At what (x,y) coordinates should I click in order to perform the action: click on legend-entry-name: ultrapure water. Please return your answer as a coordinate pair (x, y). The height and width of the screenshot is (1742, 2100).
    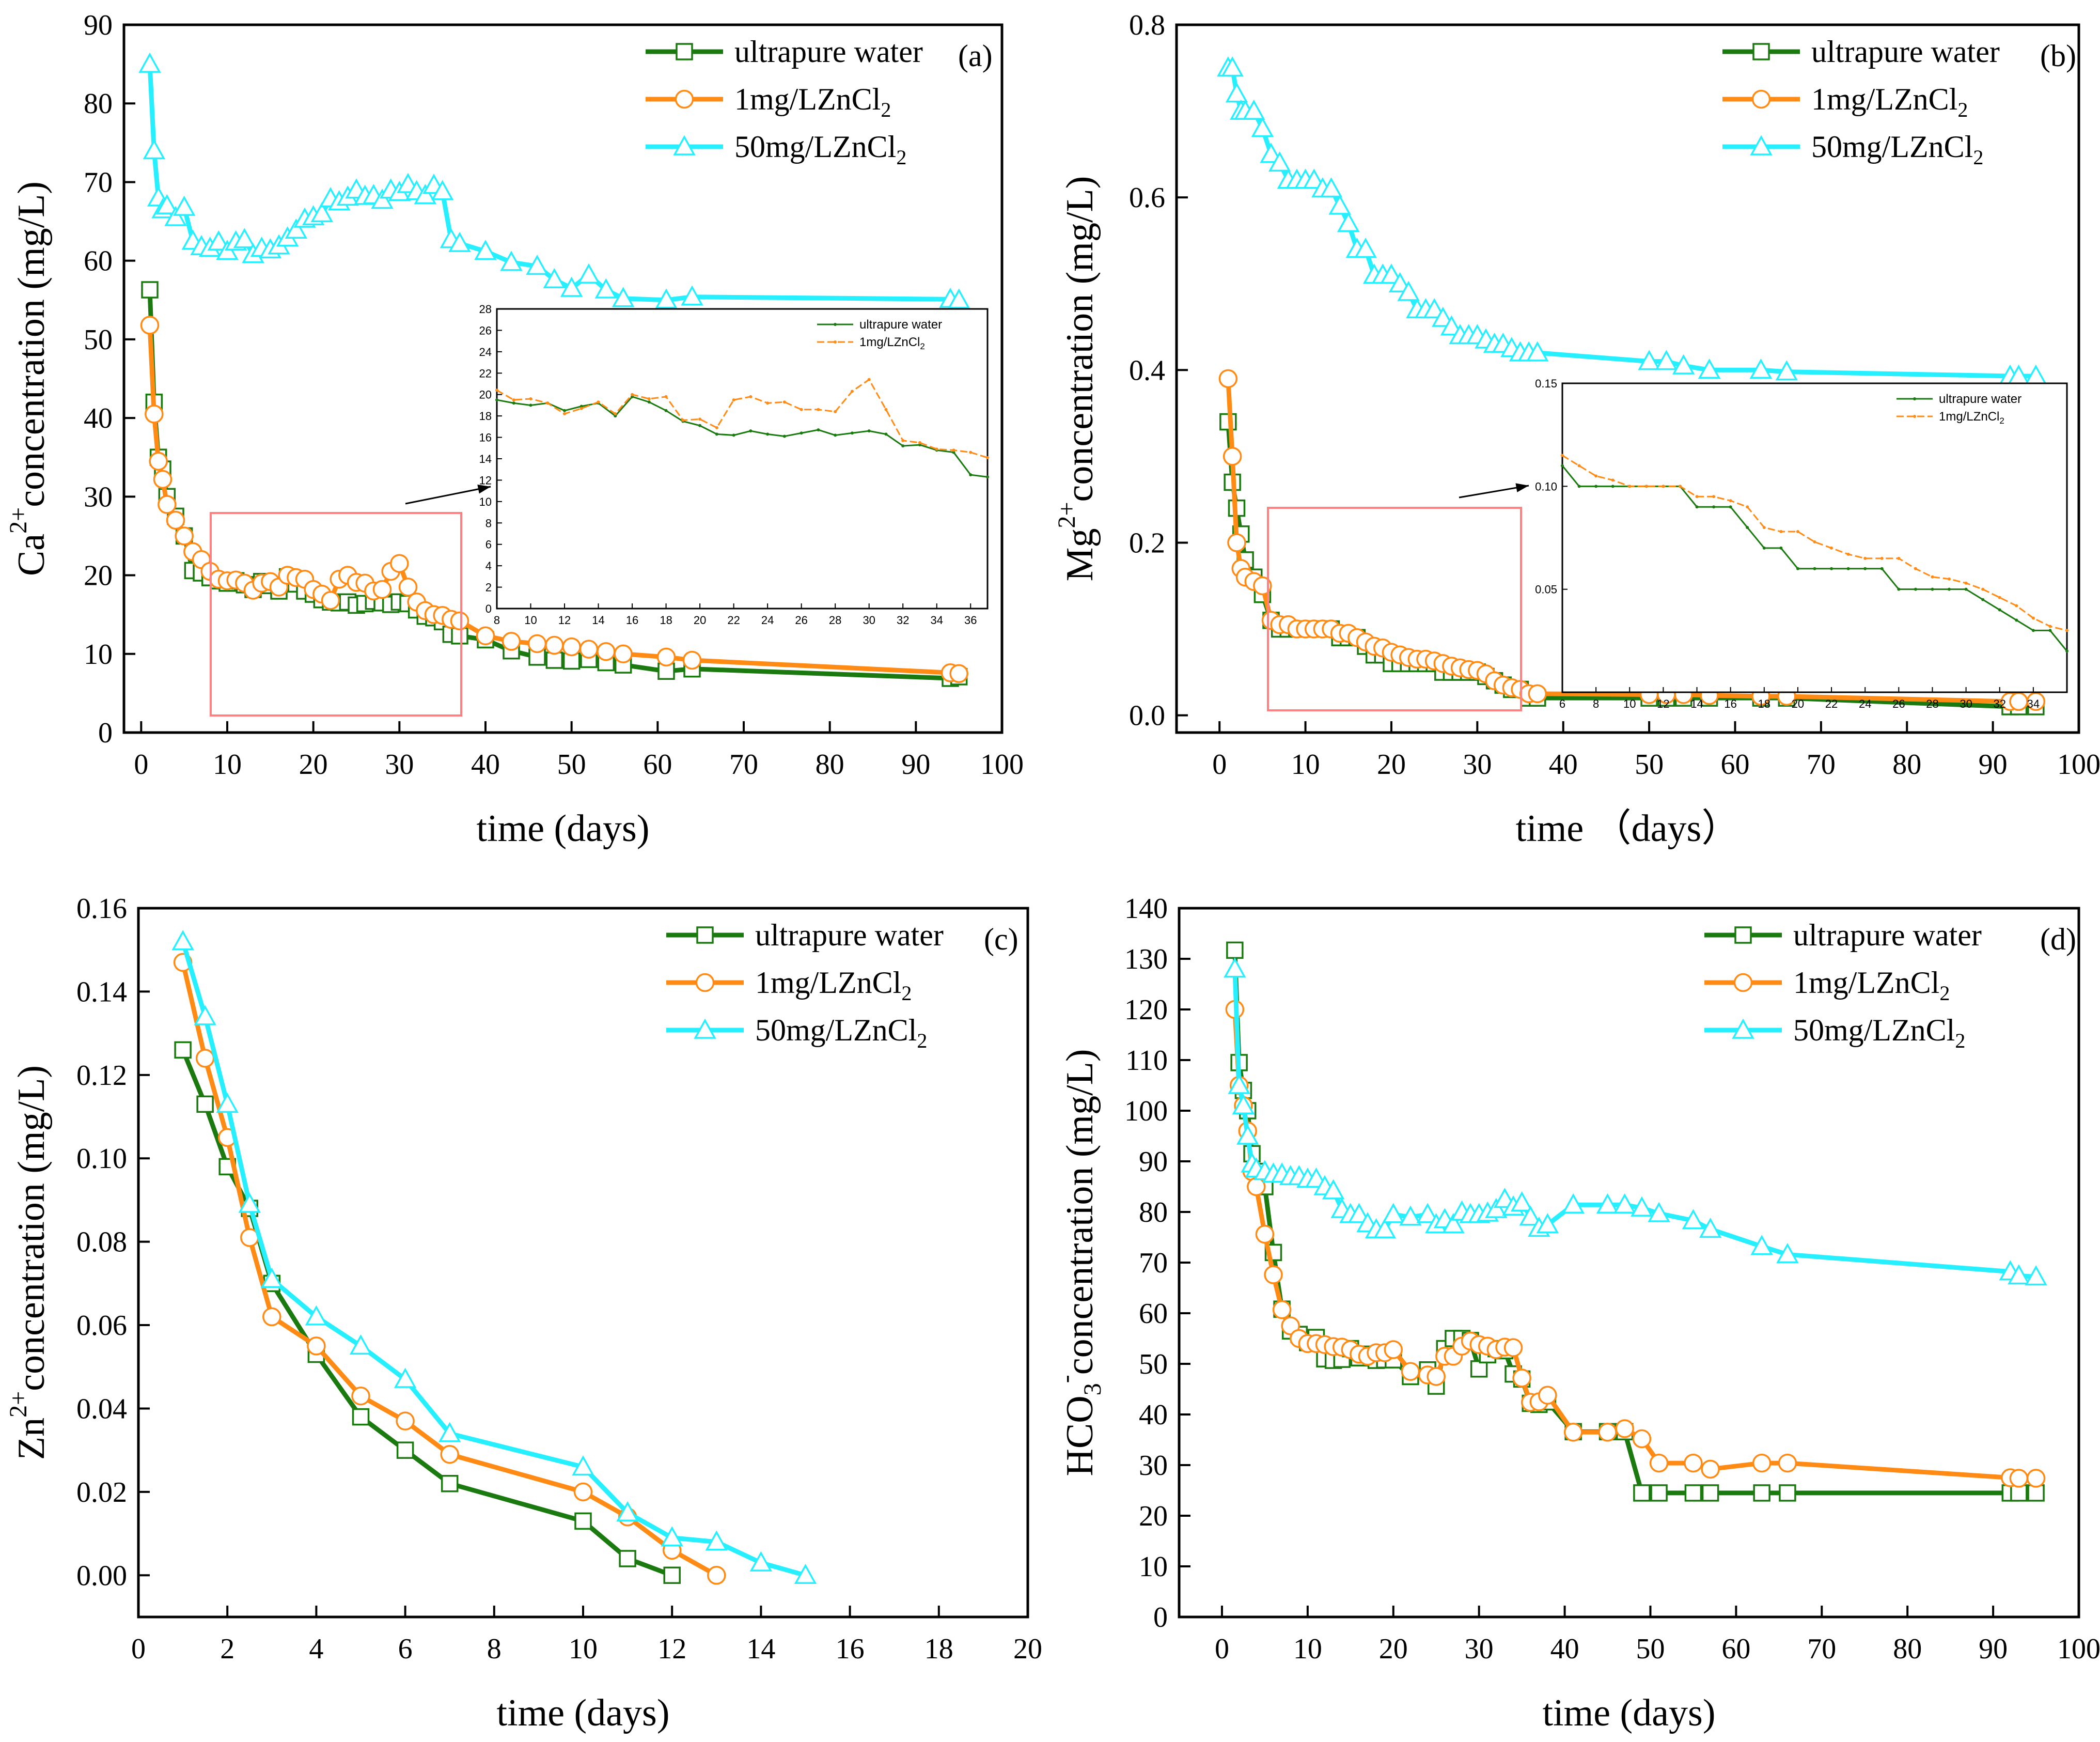
    Looking at the image, I should click on (829, 52).